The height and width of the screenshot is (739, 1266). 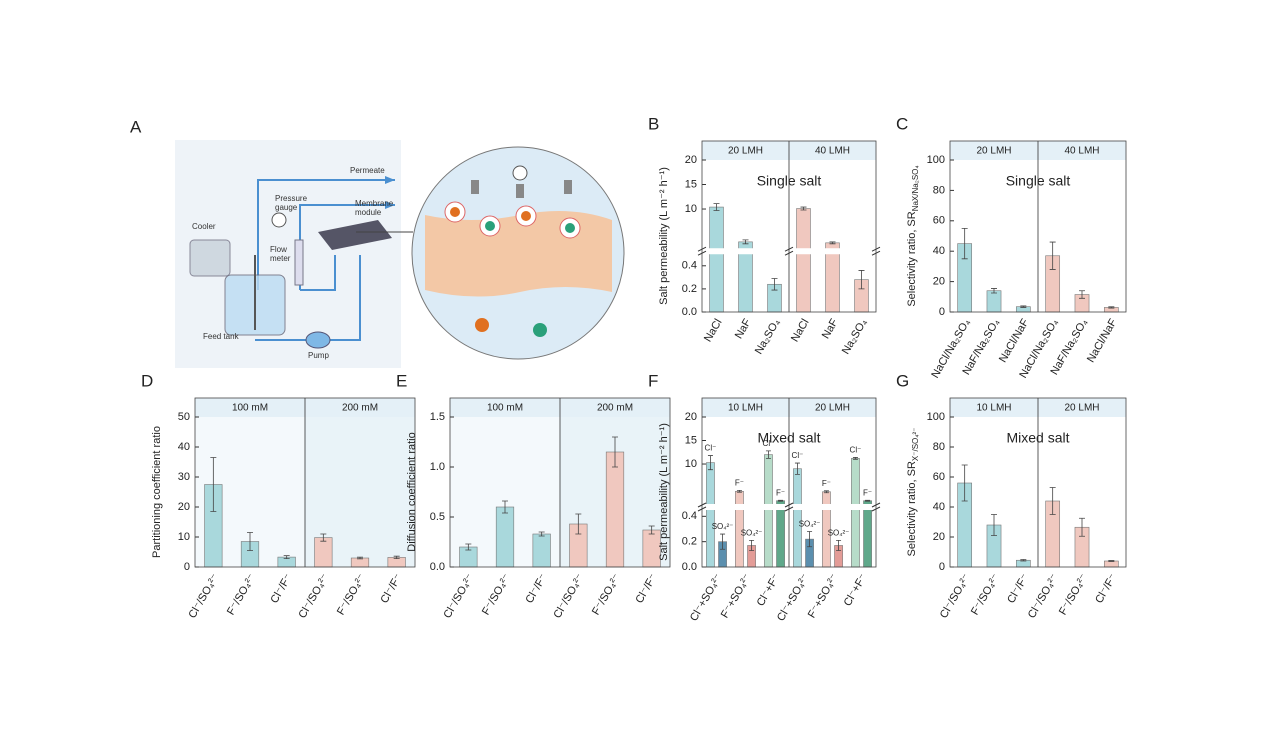 I want to click on y-axis-label-sub: X⁻/SO₄²⁻, so click(x=915, y=445).